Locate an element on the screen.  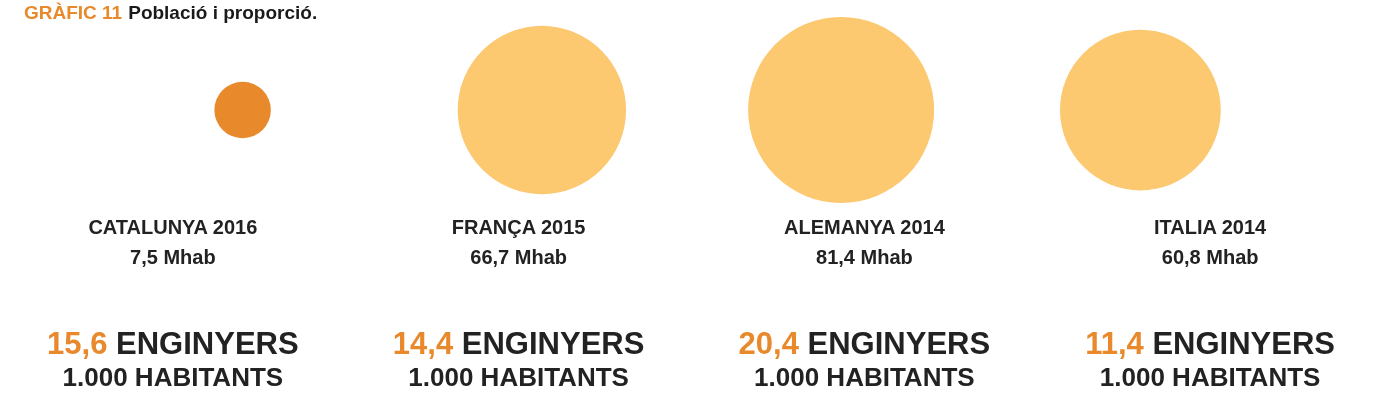
data-label: 81,4 Mhab is located at coordinates (864, 257).